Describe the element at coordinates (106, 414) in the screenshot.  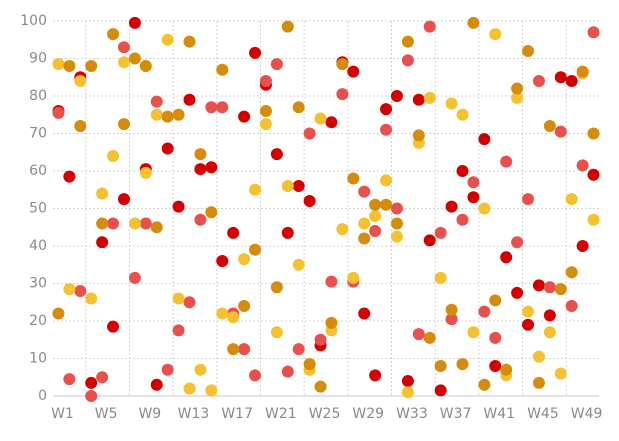
I see `x-tick-label: W5` at that location.